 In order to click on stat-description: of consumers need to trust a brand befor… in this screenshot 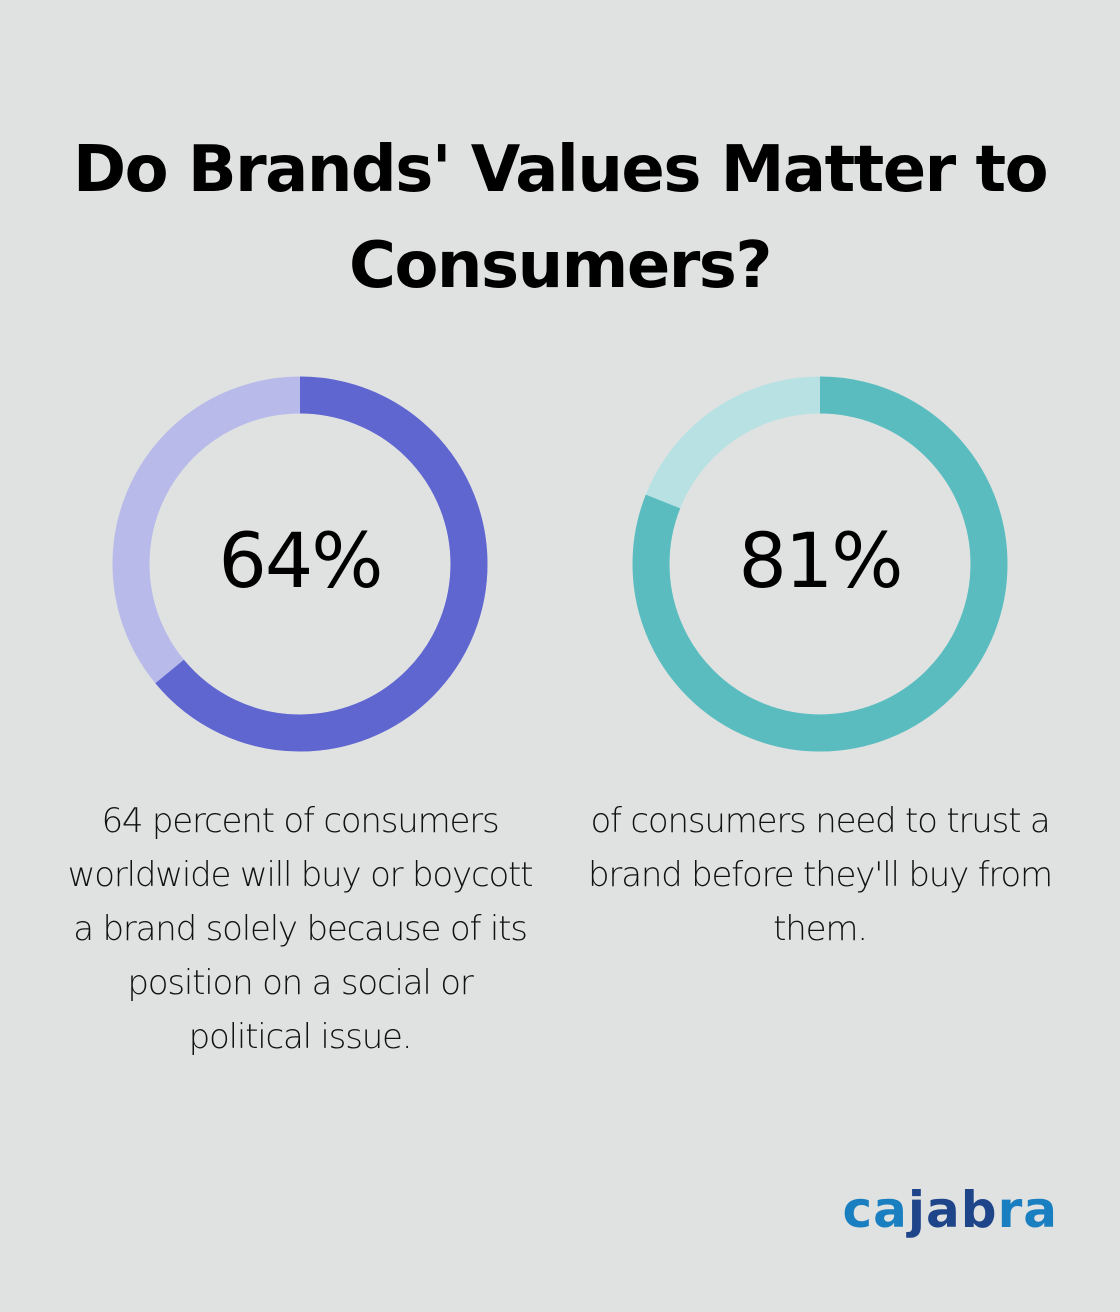, I will do `click(820, 875)`.